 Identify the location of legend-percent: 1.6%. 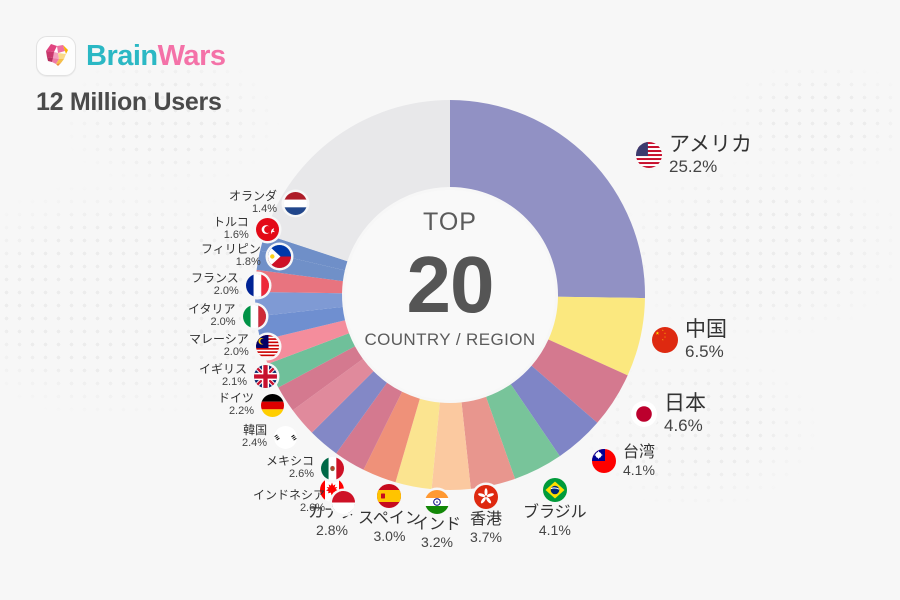
(236, 235).